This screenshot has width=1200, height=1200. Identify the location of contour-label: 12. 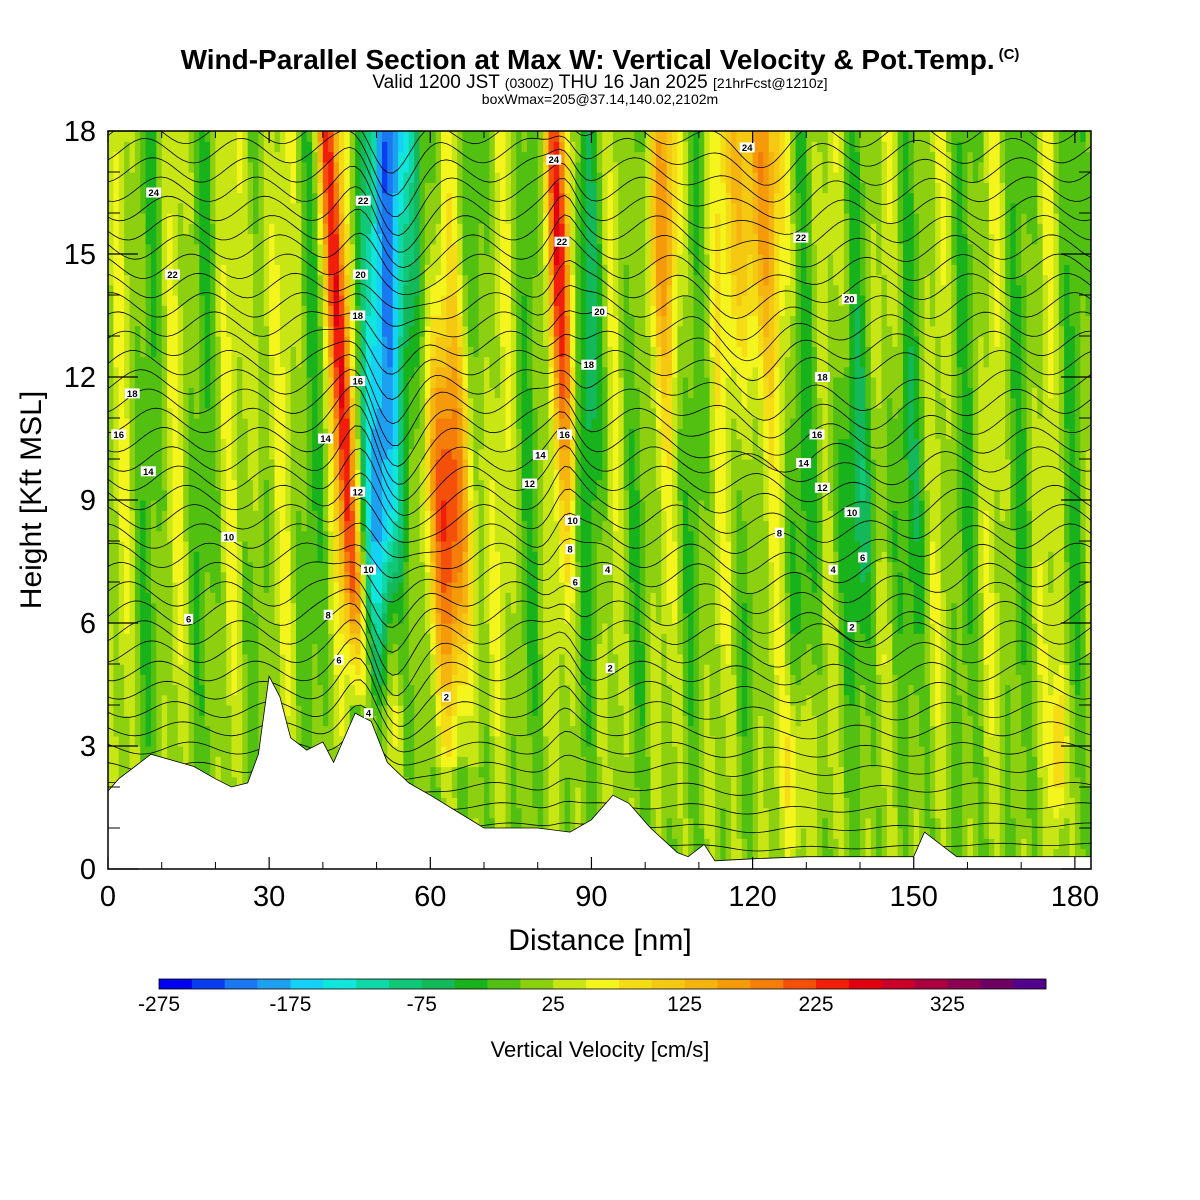
(529, 484).